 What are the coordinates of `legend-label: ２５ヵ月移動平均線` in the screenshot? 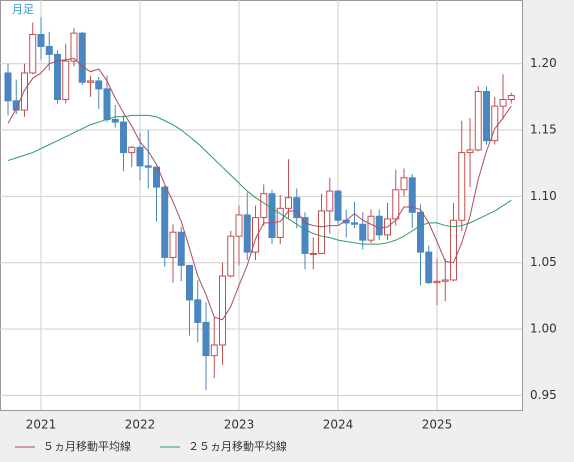 It's located at (237, 446).